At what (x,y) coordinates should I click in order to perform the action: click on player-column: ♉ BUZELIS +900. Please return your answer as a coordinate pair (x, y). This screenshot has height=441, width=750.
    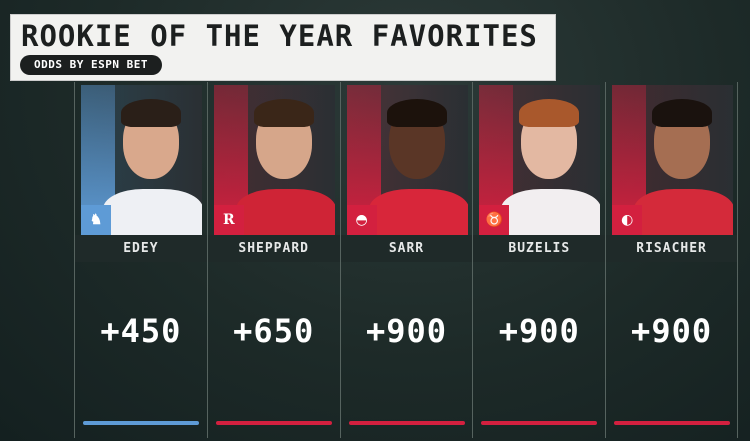
    Looking at the image, I should click on (539, 260).